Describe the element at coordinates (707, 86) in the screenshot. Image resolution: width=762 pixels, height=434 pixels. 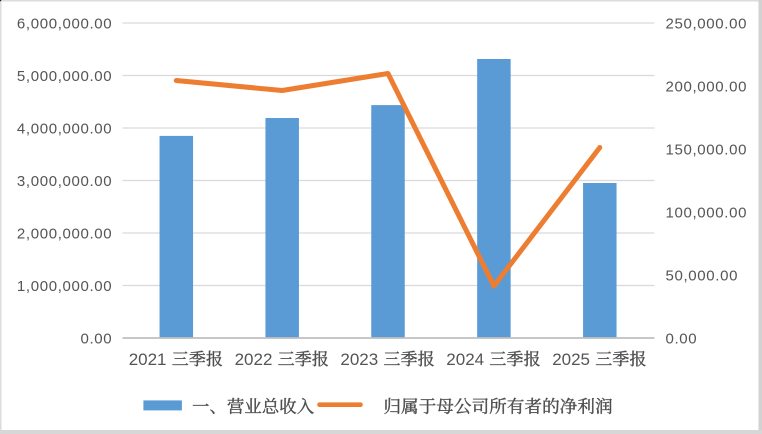
I see `svg-text: 200,000.00` at that location.